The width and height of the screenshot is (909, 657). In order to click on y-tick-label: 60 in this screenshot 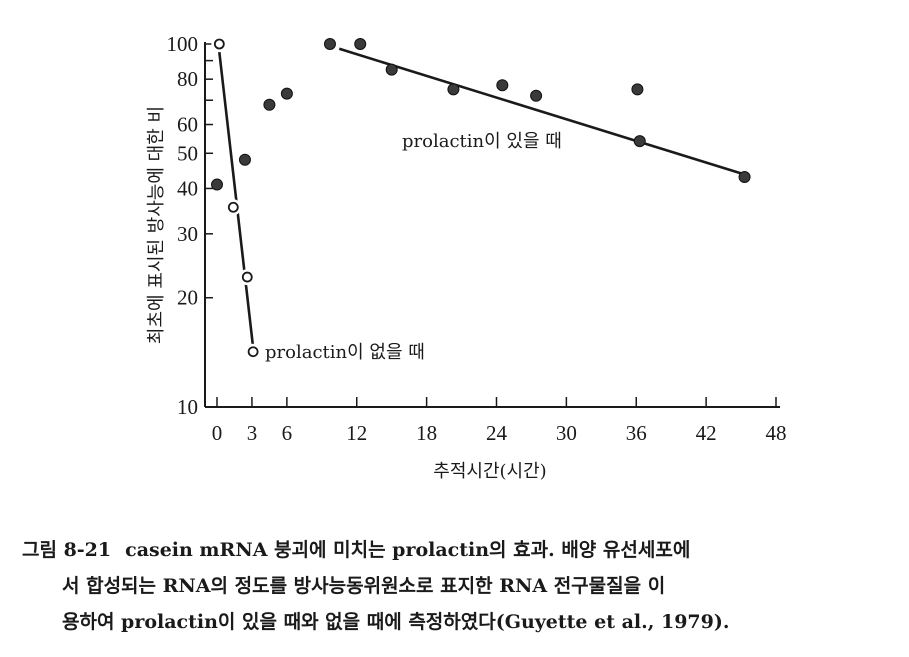, I will do `click(187, 125)`.